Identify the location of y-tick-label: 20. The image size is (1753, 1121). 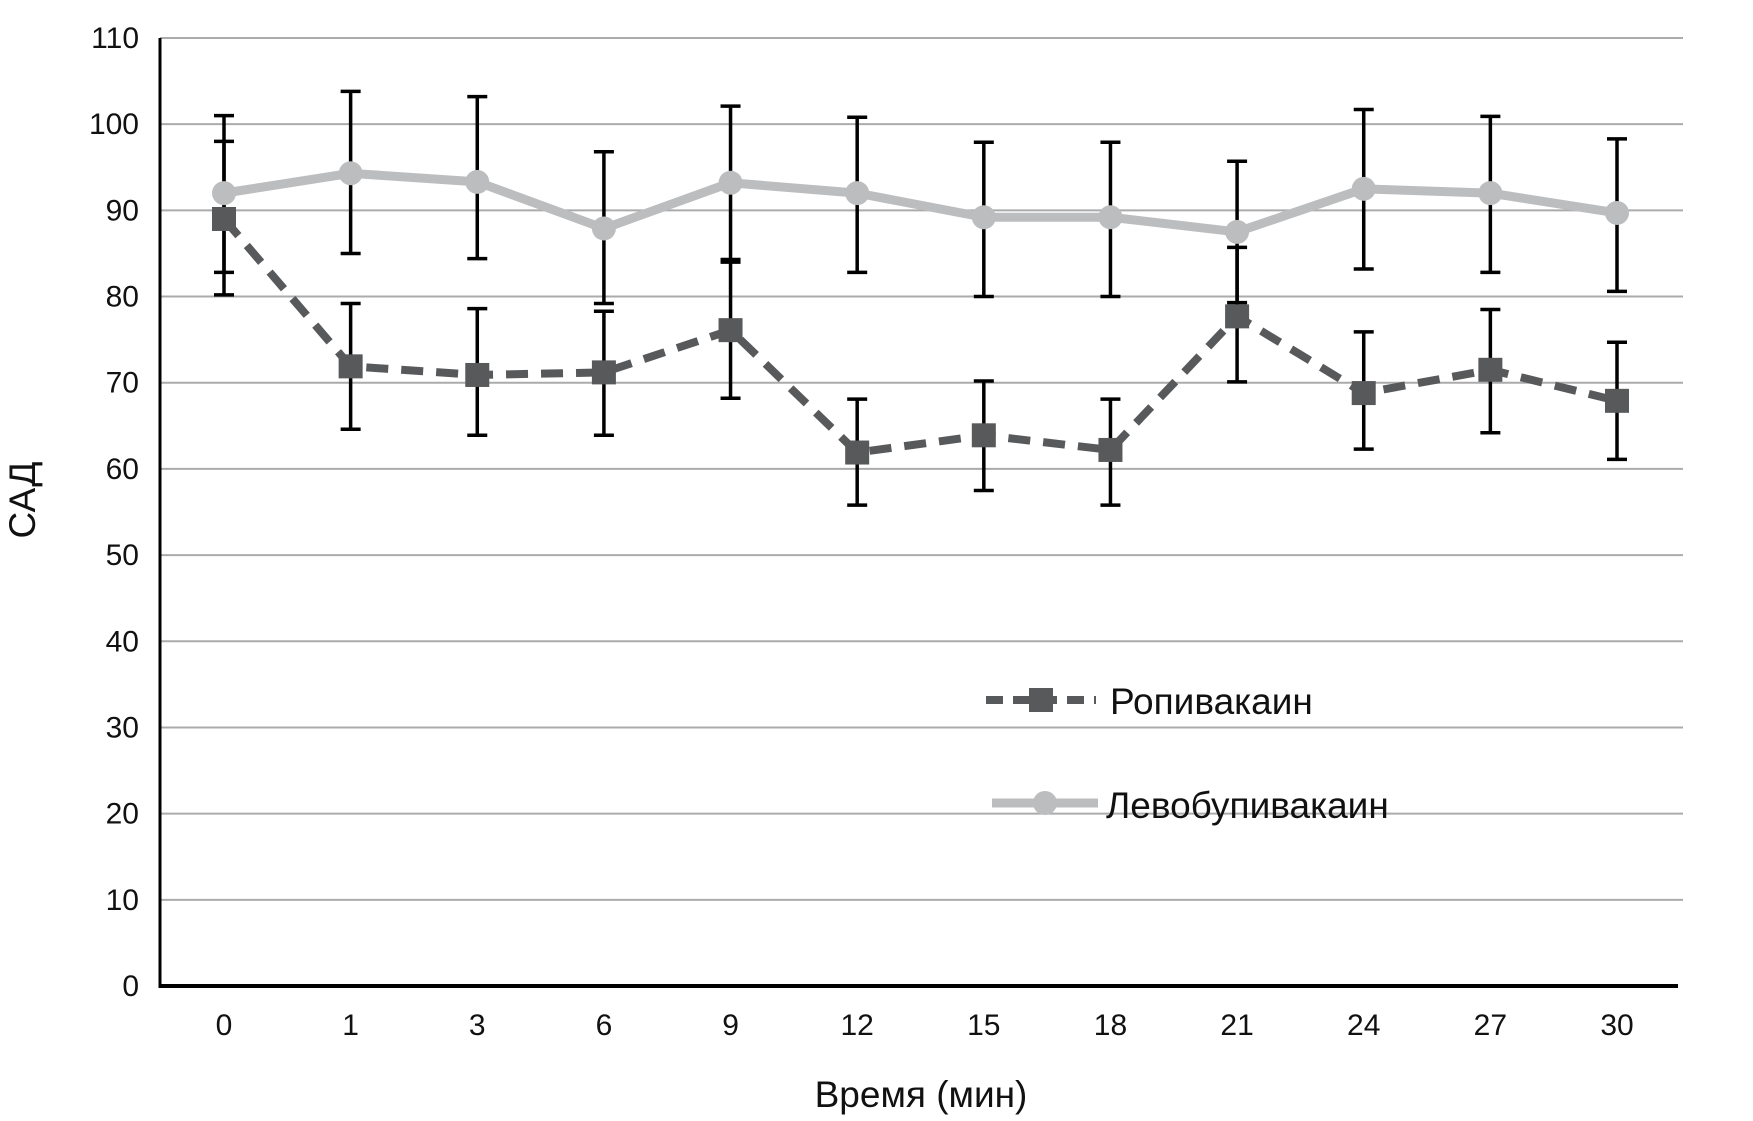
(122, 814).